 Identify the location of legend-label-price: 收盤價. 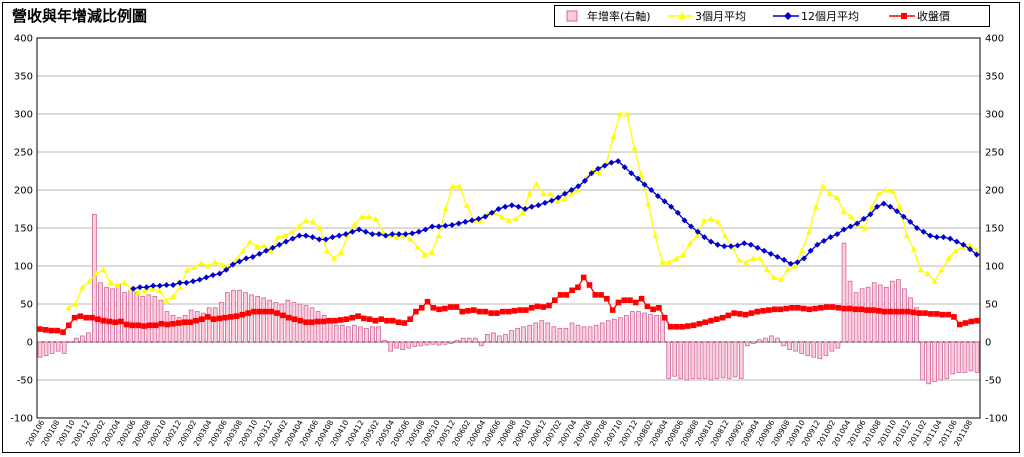
(933, 16).